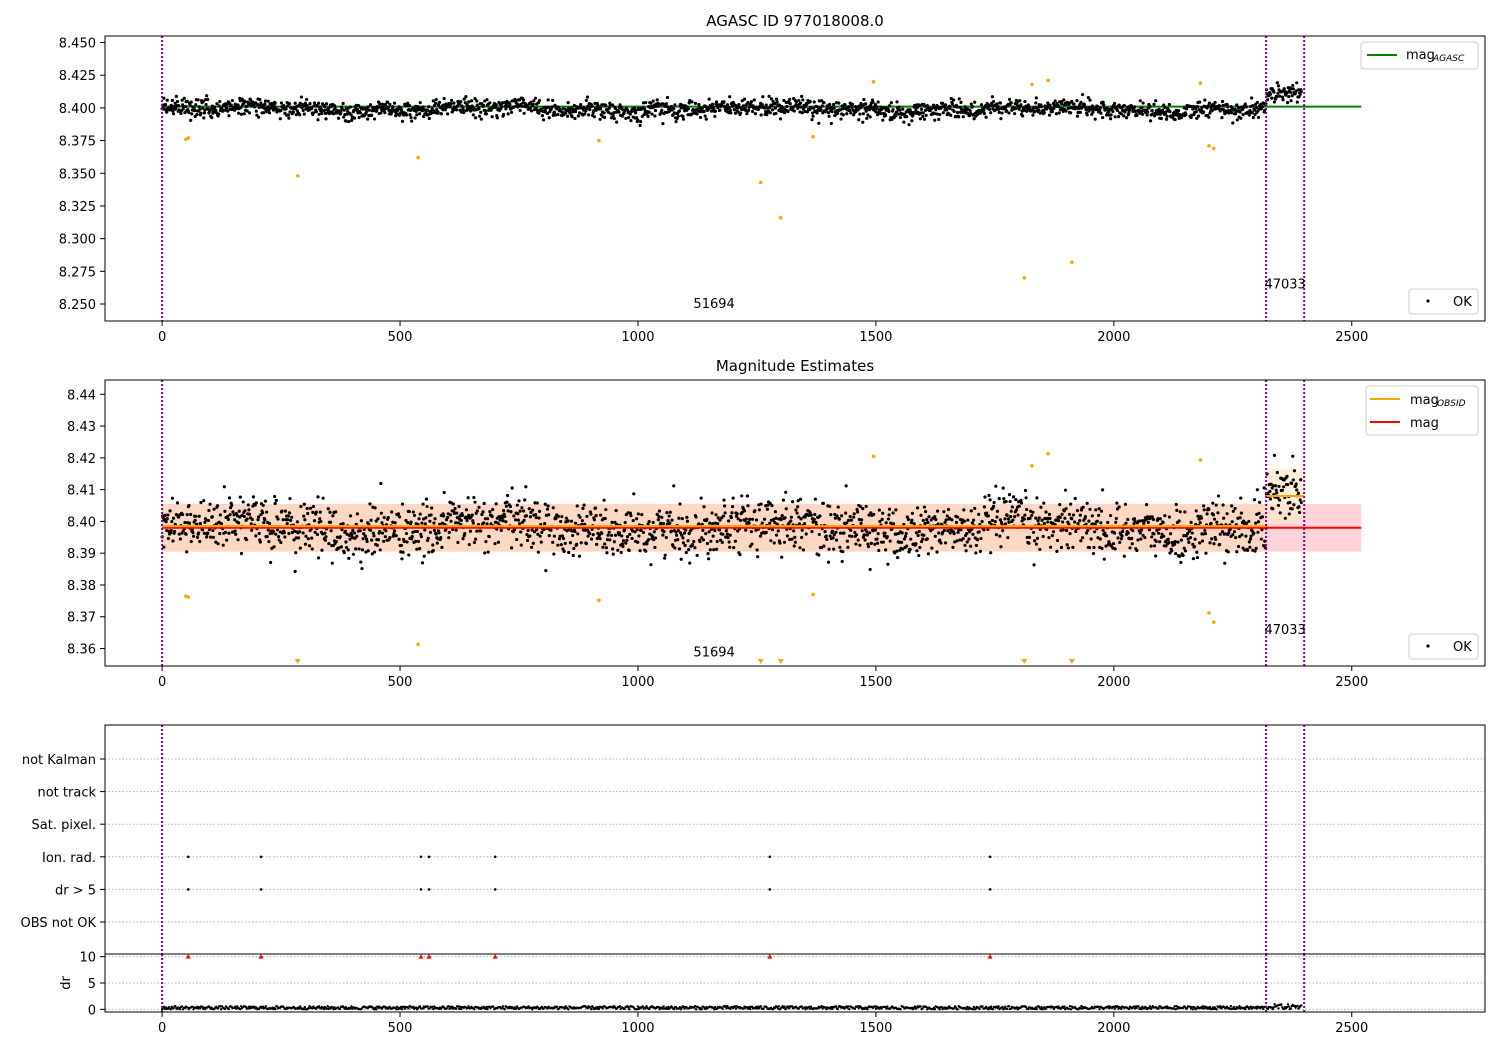 The width and height of the screenshot is (1500, 1050). What do you see at coordinates (1200, 83) in the screenshot?
I see `agasc-point-outlier` at bounding box center [1200, 83].